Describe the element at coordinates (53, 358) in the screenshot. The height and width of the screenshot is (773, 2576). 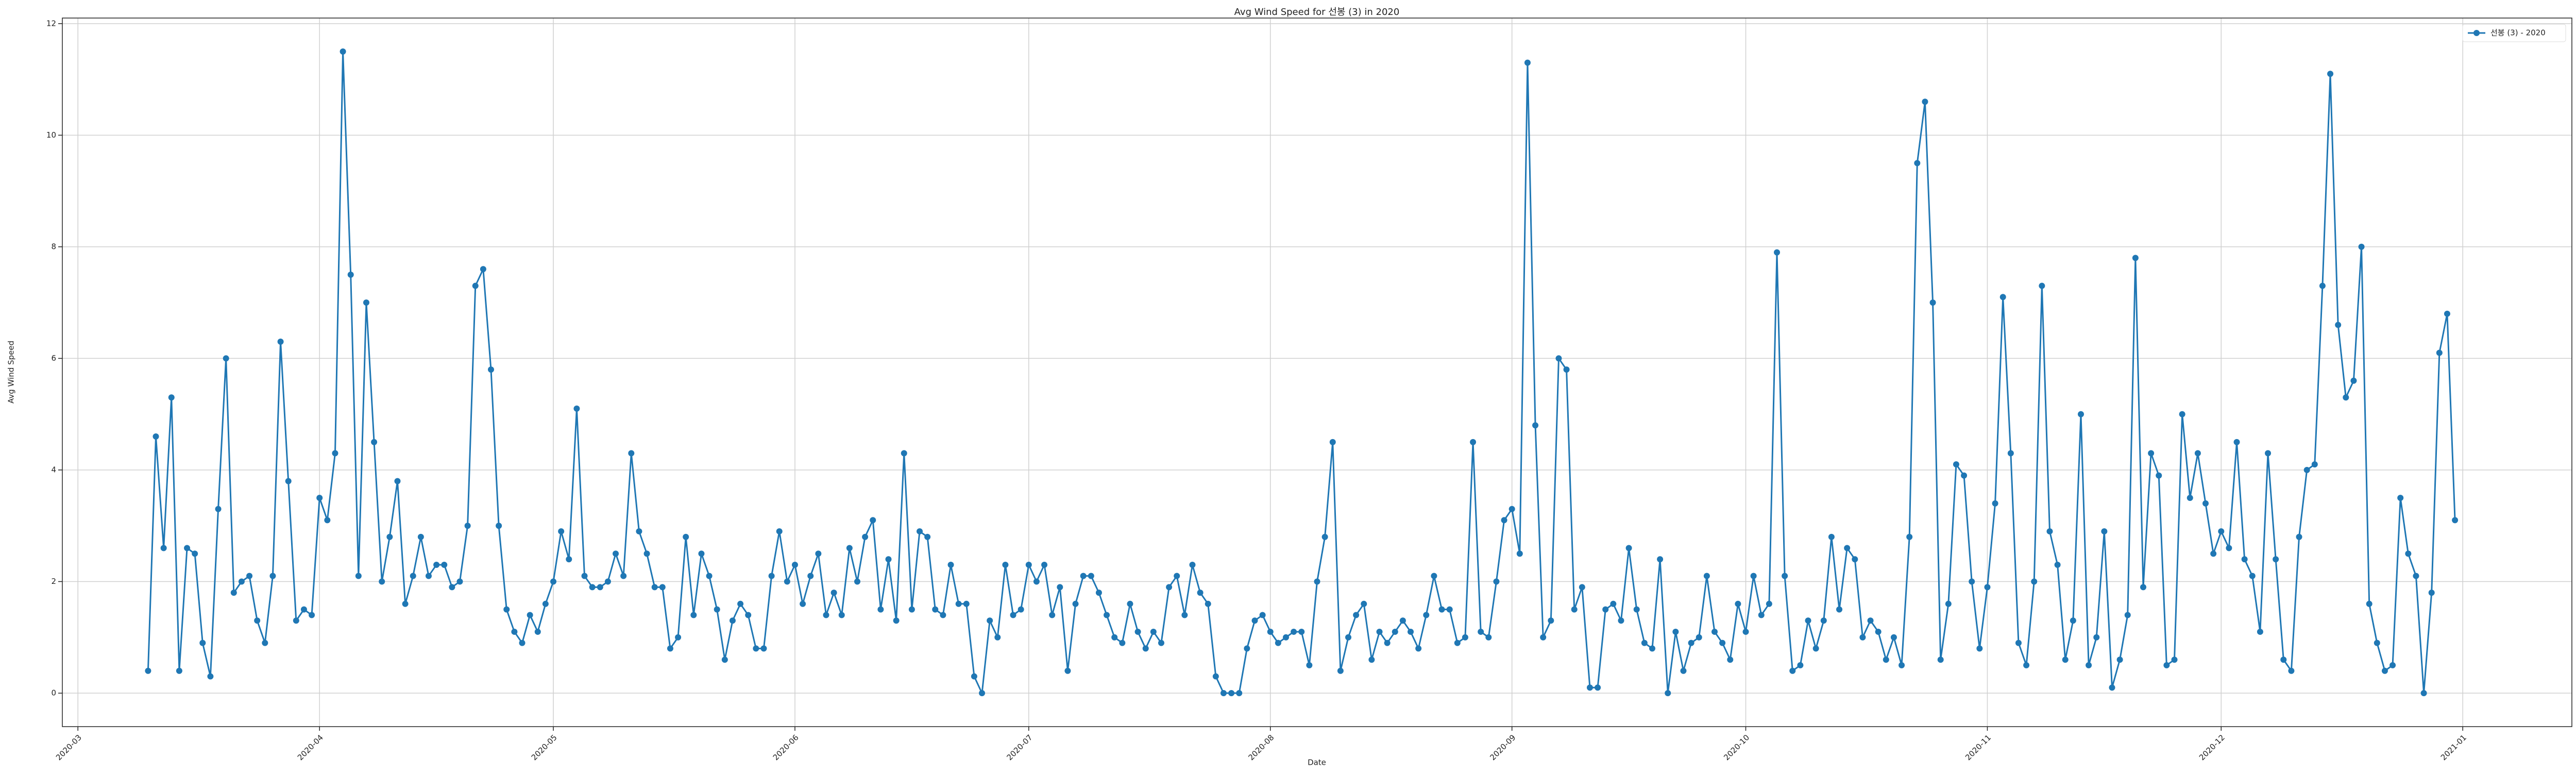
I see `y-tick-label: 6` at that location.